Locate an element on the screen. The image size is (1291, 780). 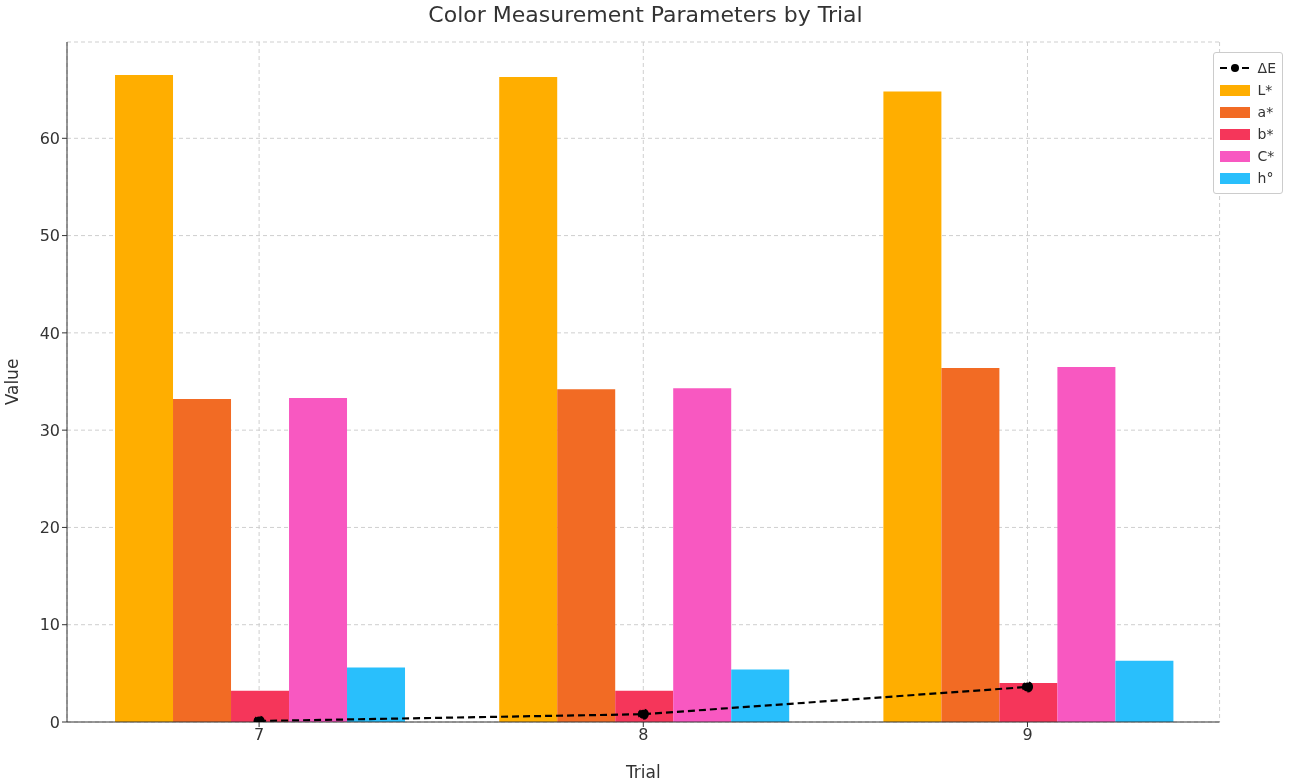
chart-title: Color Measurement Parameters by Trial is located at coordinates (645, 14).